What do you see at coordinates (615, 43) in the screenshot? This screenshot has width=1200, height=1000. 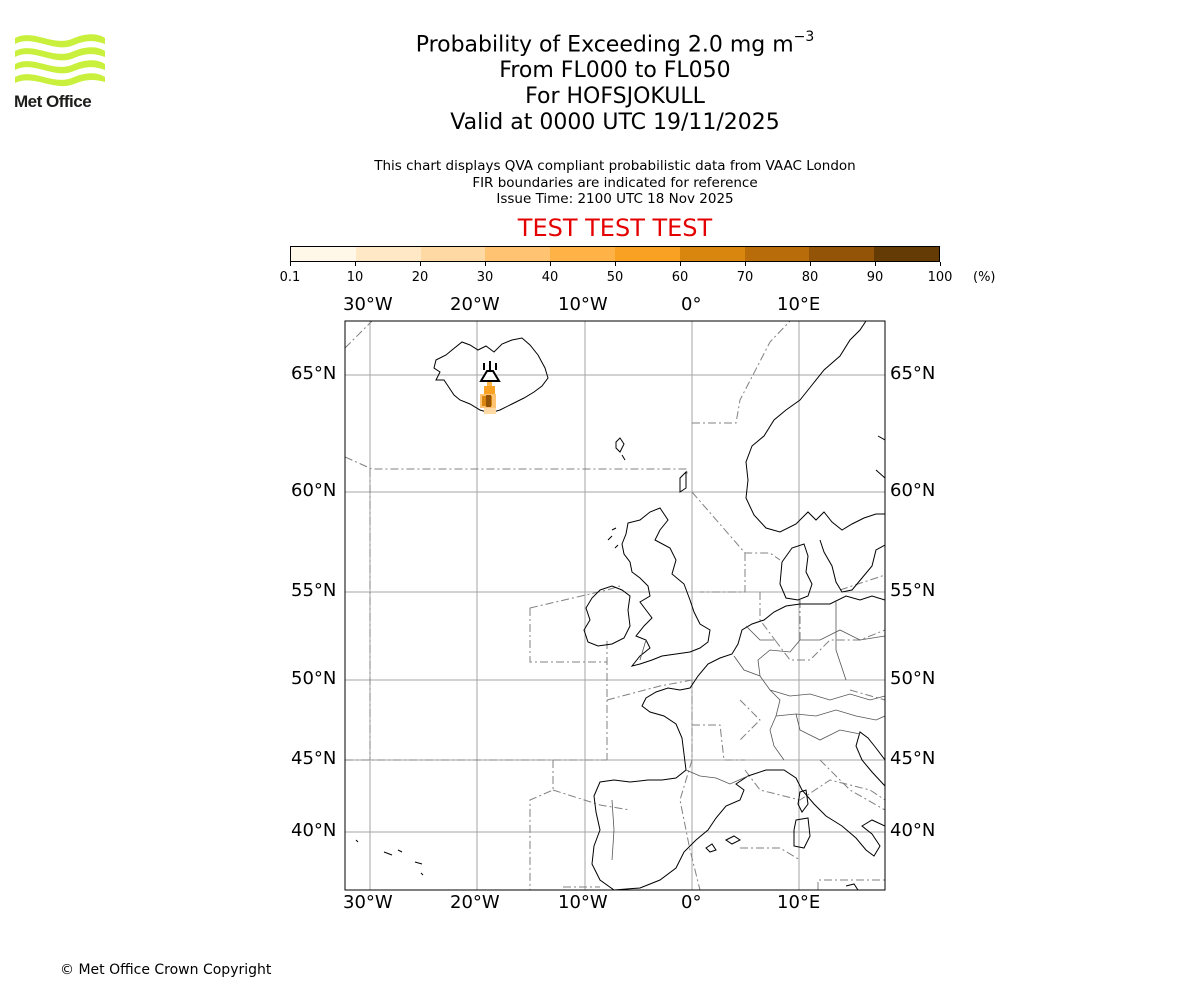 I see `chart-title: Probability of Exceeding 2.0 mg m−3` at bounding box center [615, 43].